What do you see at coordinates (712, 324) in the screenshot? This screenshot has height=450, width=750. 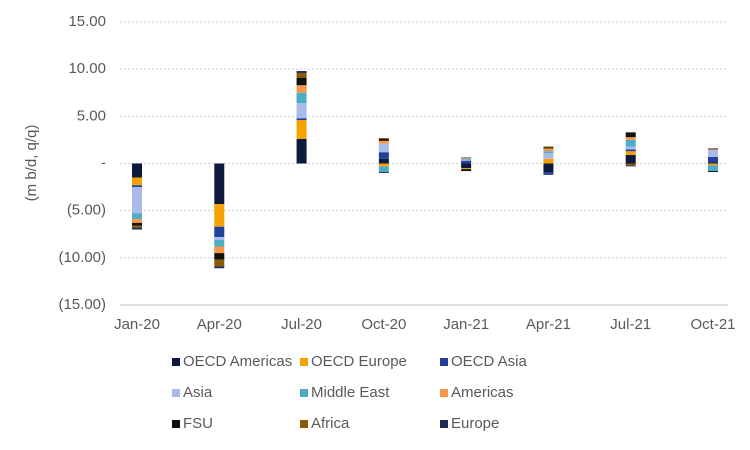 I see `x-tick-label: Oct-21` at bounding box center [712, 324].